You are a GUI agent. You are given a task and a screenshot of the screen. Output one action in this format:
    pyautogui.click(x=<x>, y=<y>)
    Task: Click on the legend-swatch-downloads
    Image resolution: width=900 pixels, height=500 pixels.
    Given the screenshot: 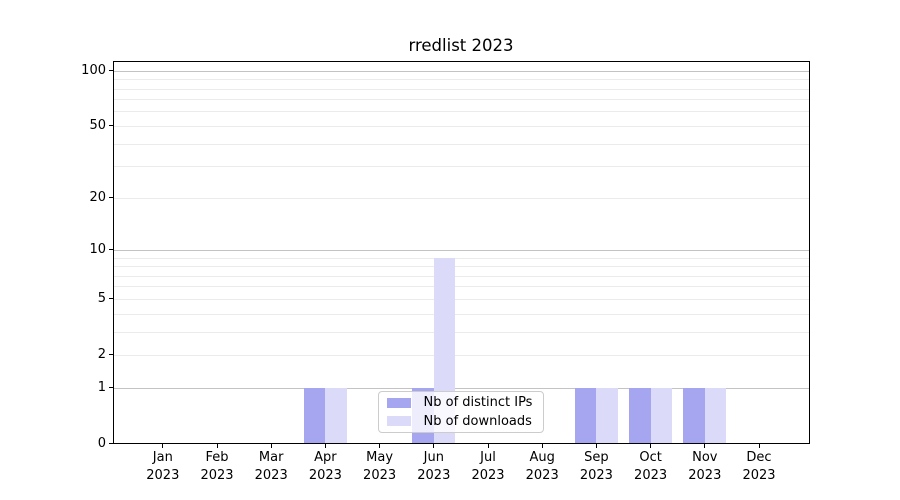 What is the action you would take?
    pyautogui.click(x=398, y=421)
    